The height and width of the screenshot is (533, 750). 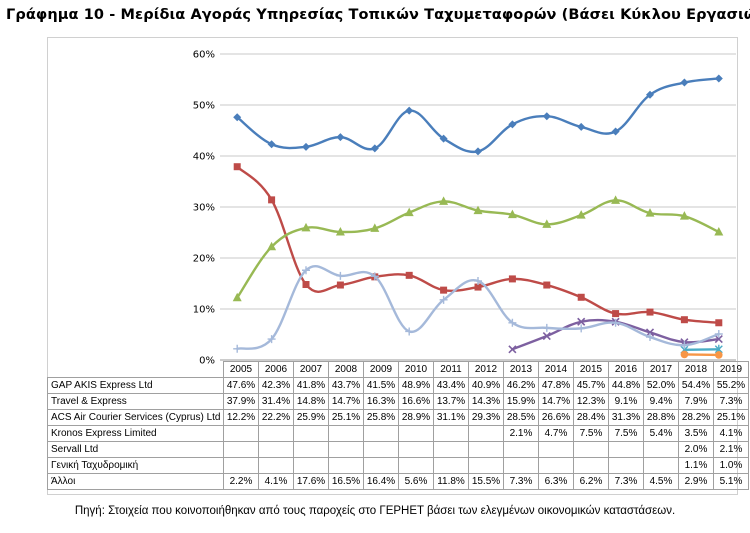 I want to click on data-label: 14.8%, so click(x=311, y=401).